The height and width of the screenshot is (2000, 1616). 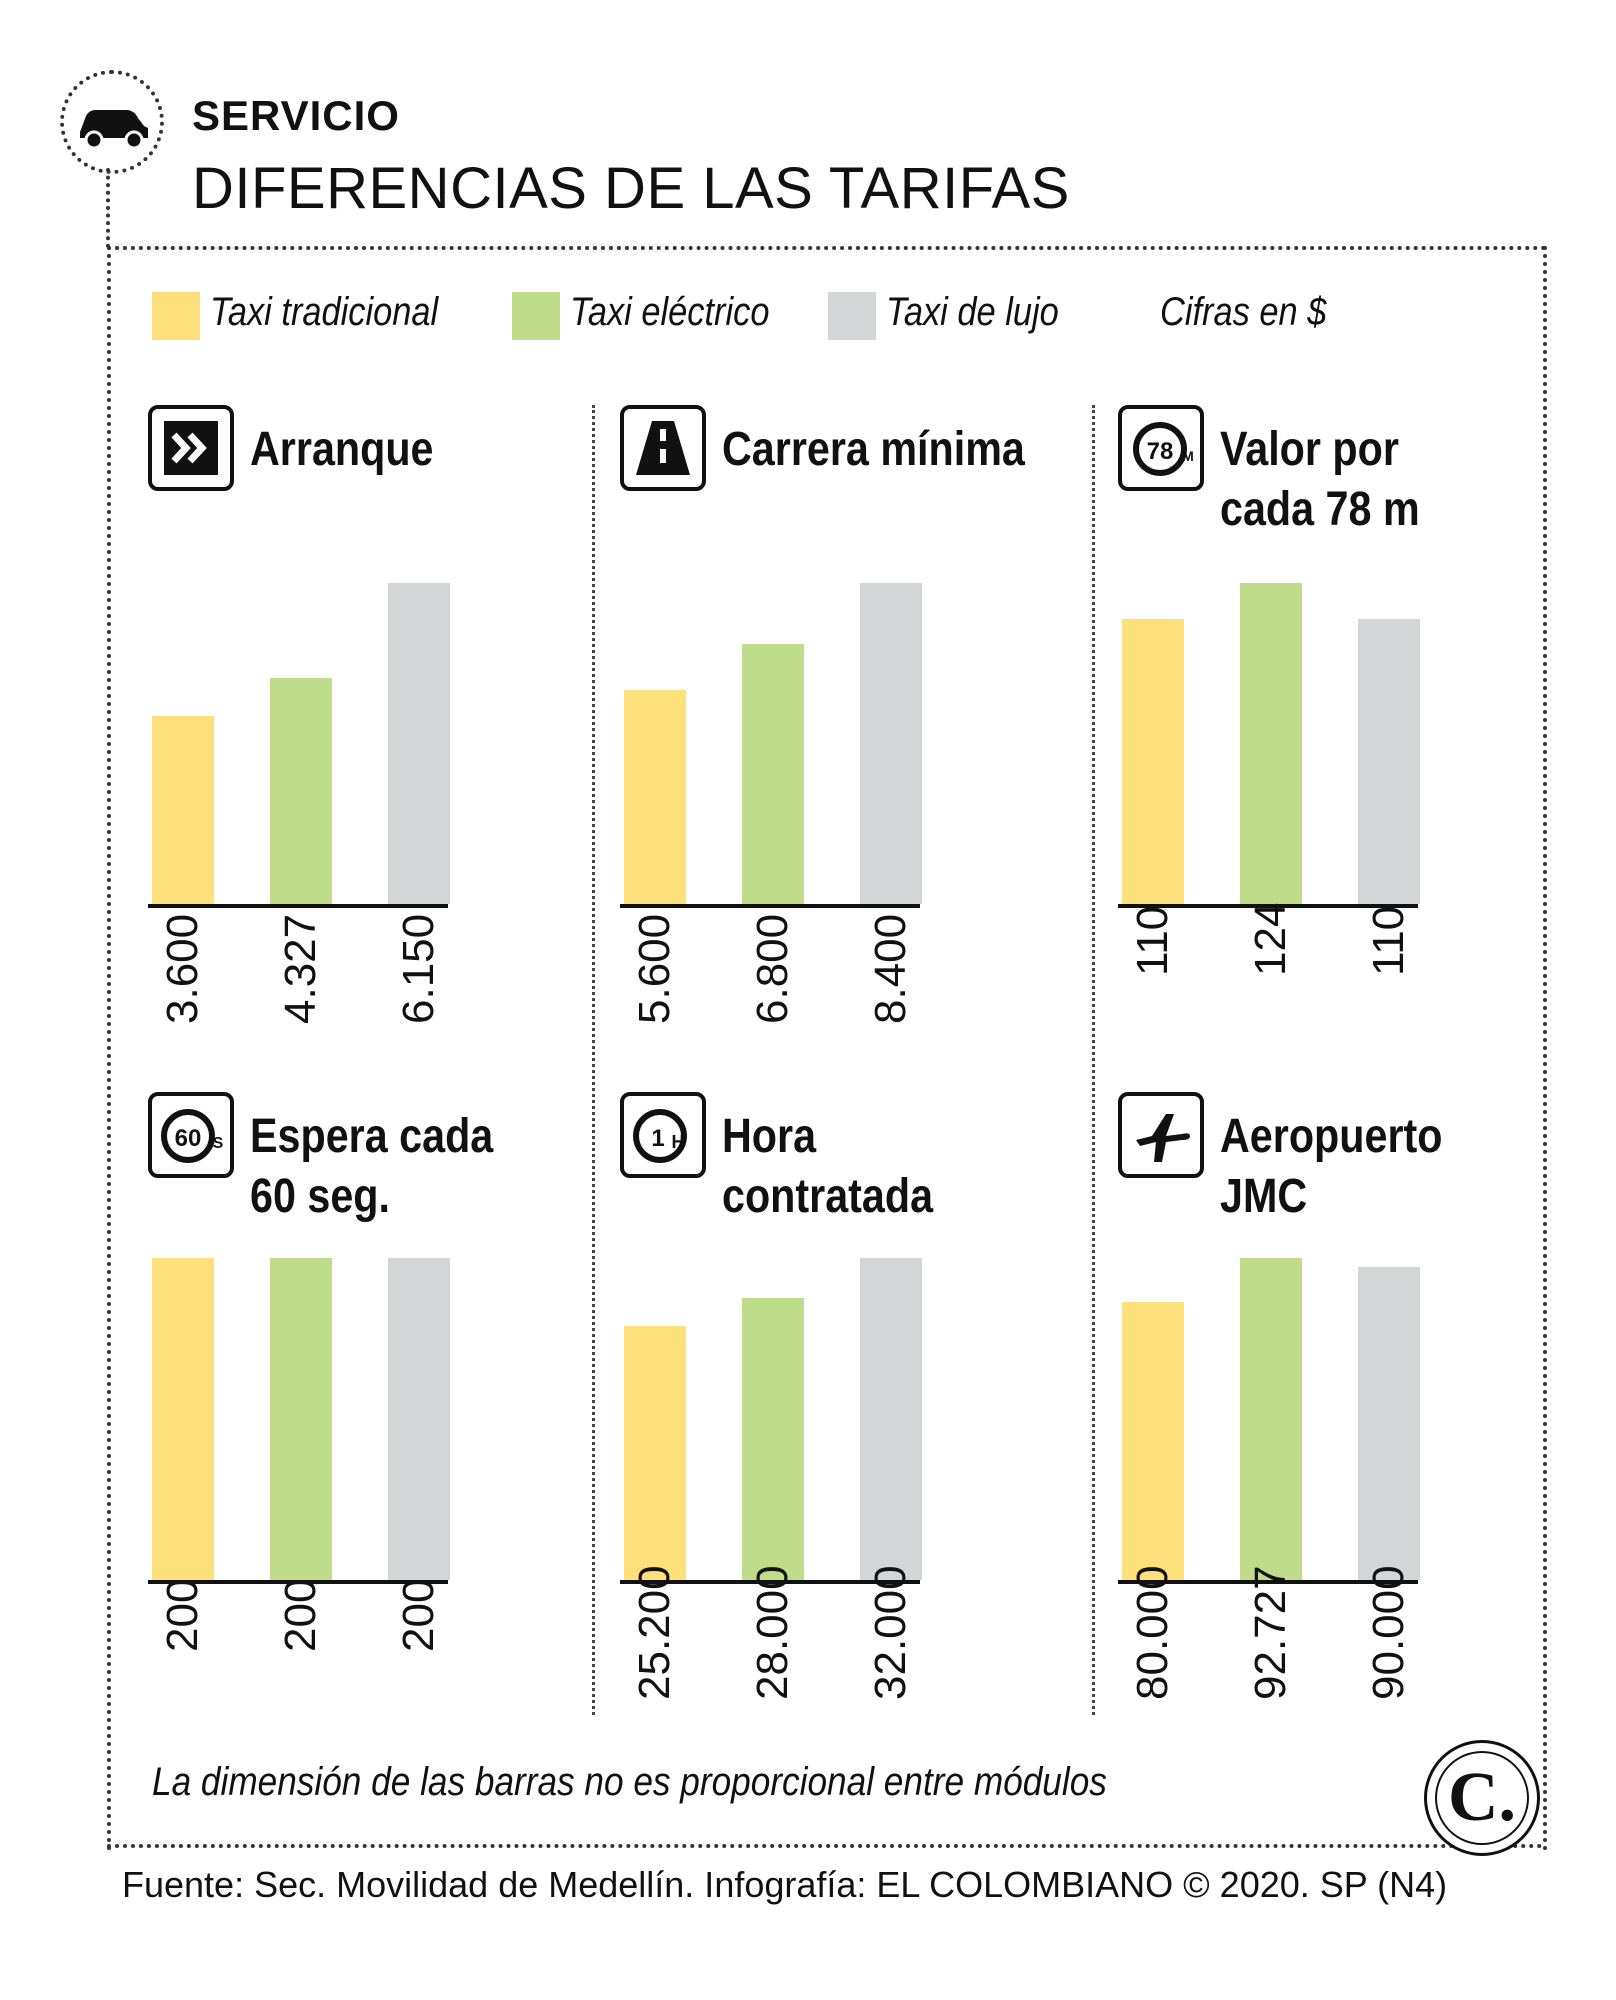 What do you see at coordinates (1270, 939) in the screenshot?
I see `value-label-electric: 124` at bounding box center [1270, 939].